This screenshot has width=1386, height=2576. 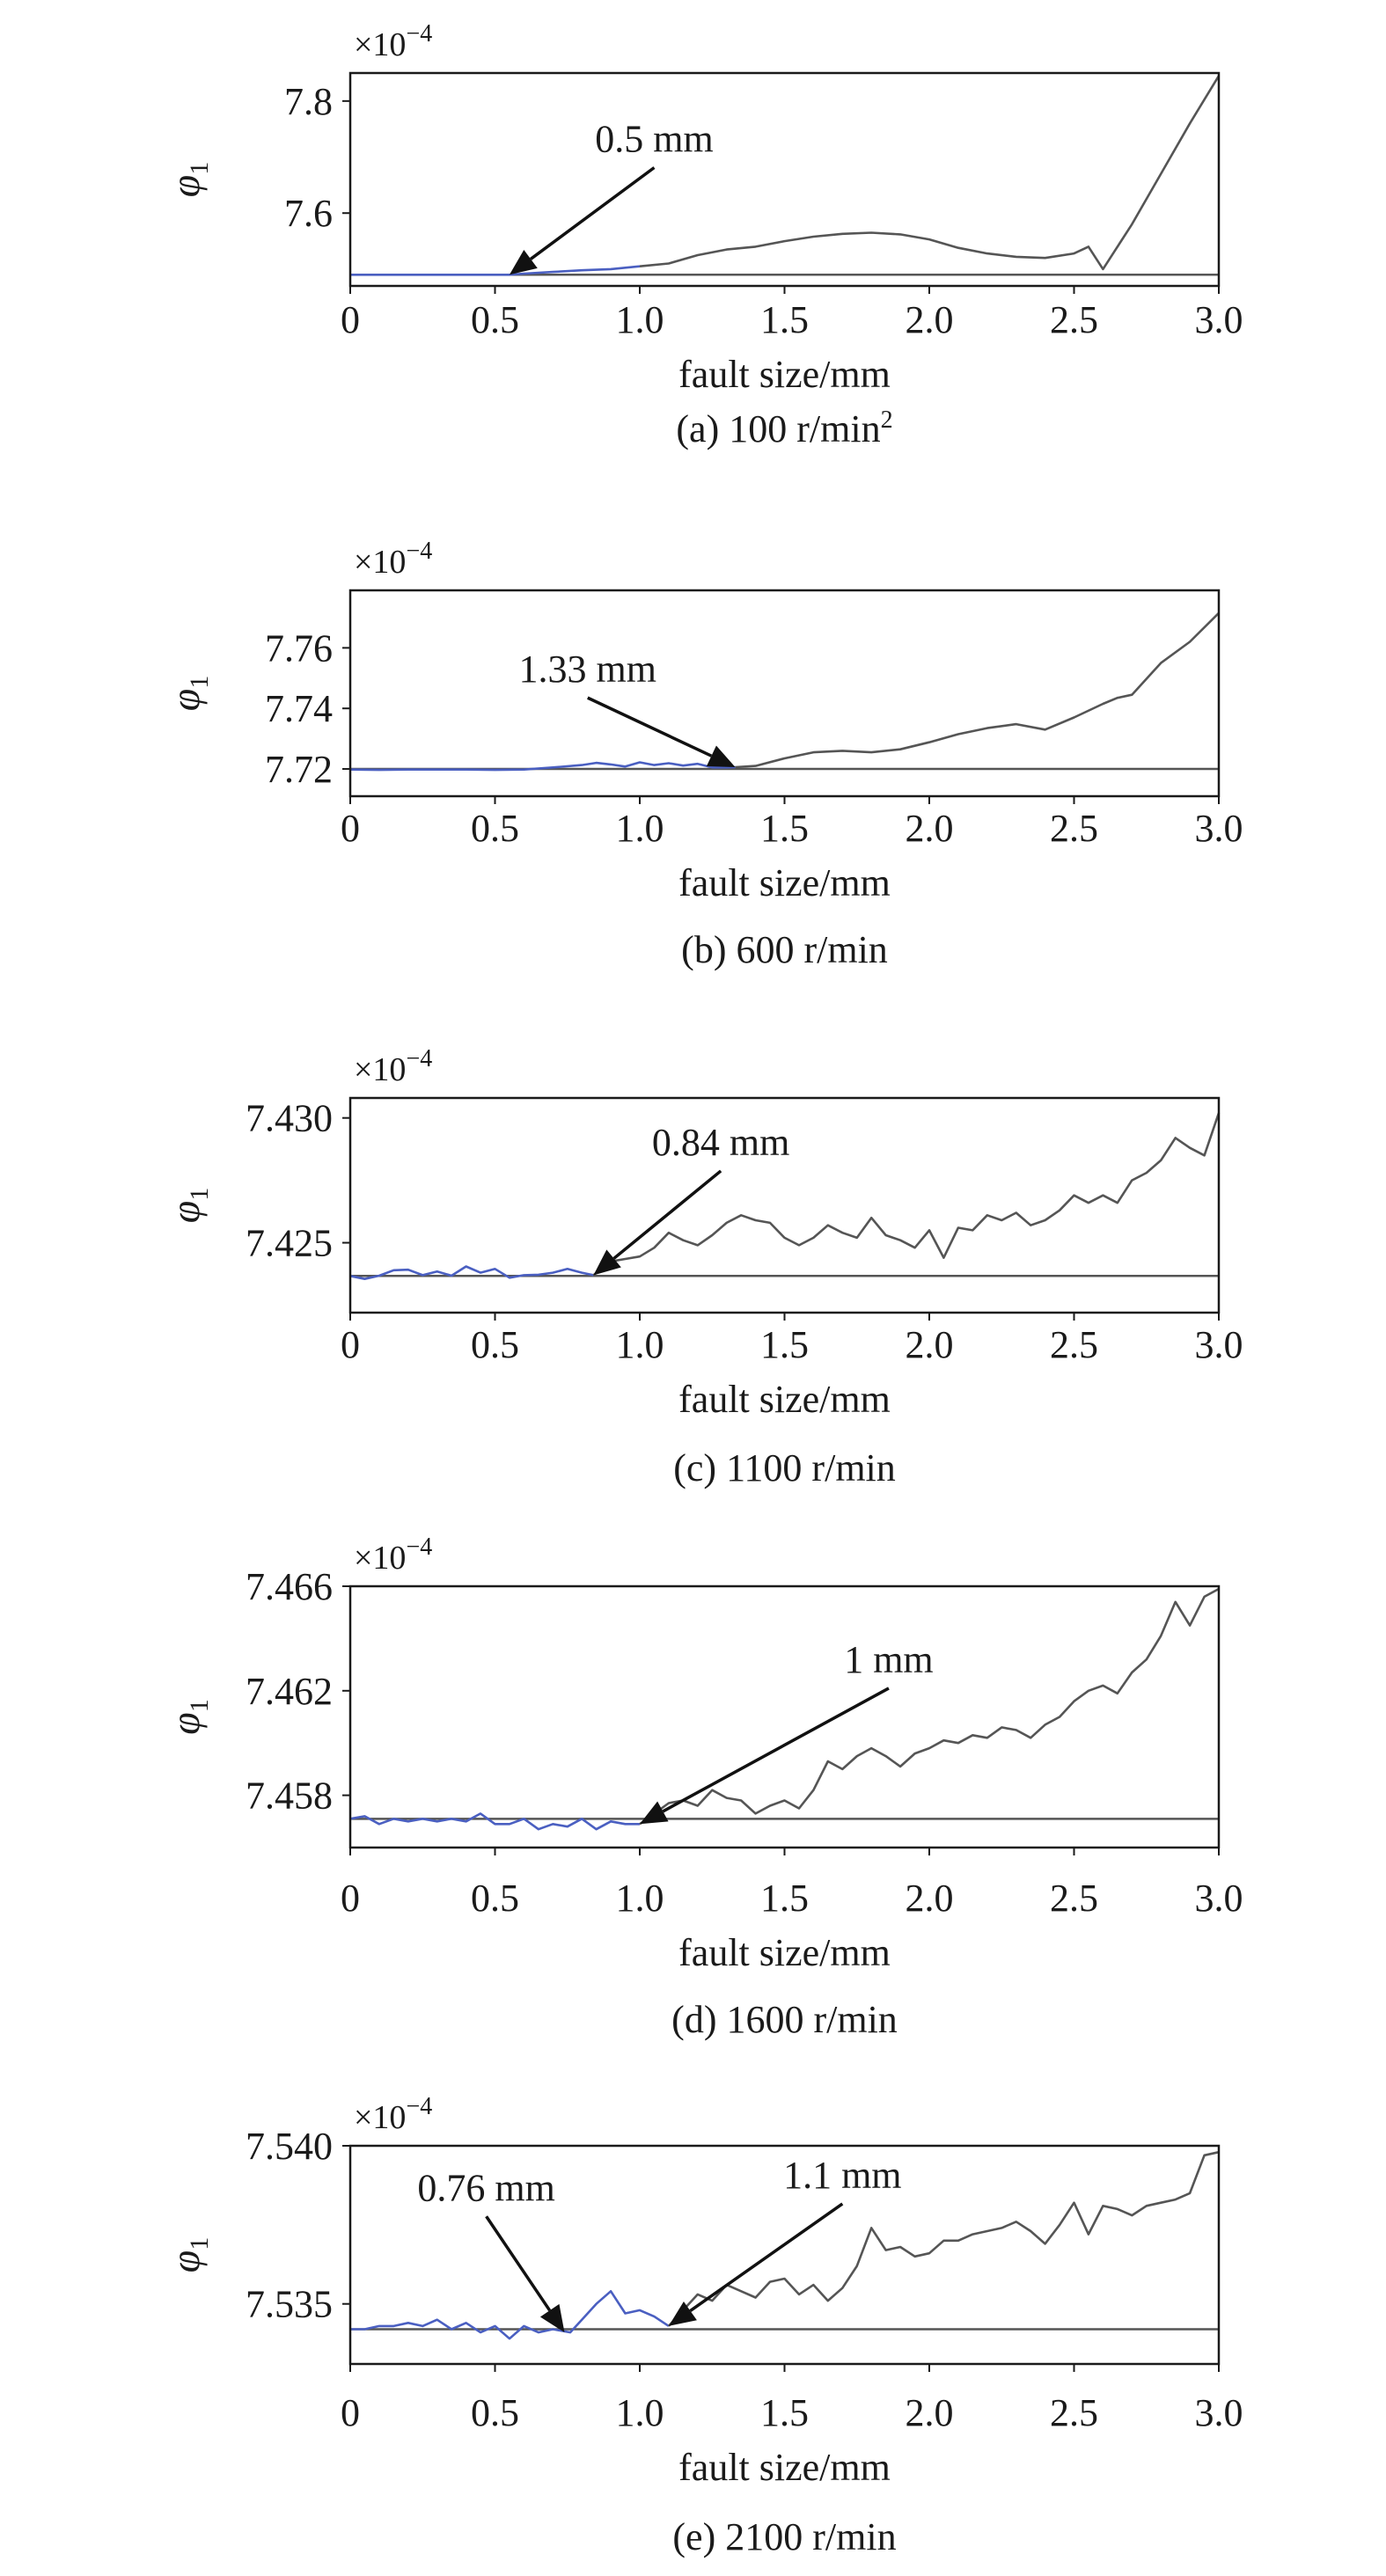 I want to click on annotation-label: 1.33 mm, so click(x=587, y=669).